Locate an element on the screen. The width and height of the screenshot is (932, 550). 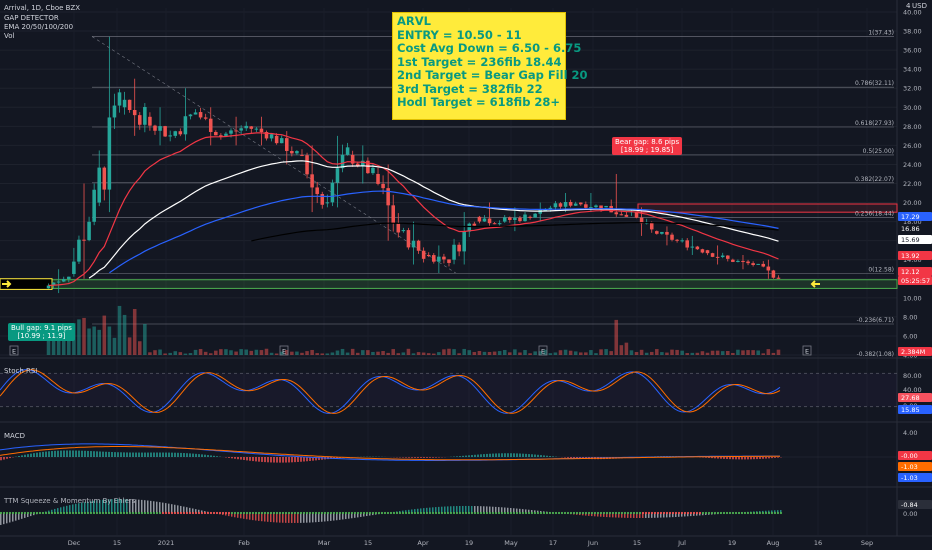
indicator-ema: EMA 20/50/100/200 is located at coordinates (39, 27).